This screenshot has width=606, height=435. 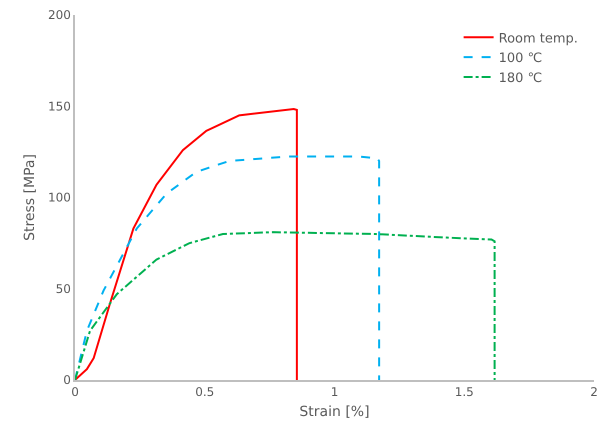 What do you see at coordinates (67, 380) in the screenshot?
I see `y-tick-label: 0` at bounding box center [67, 380].